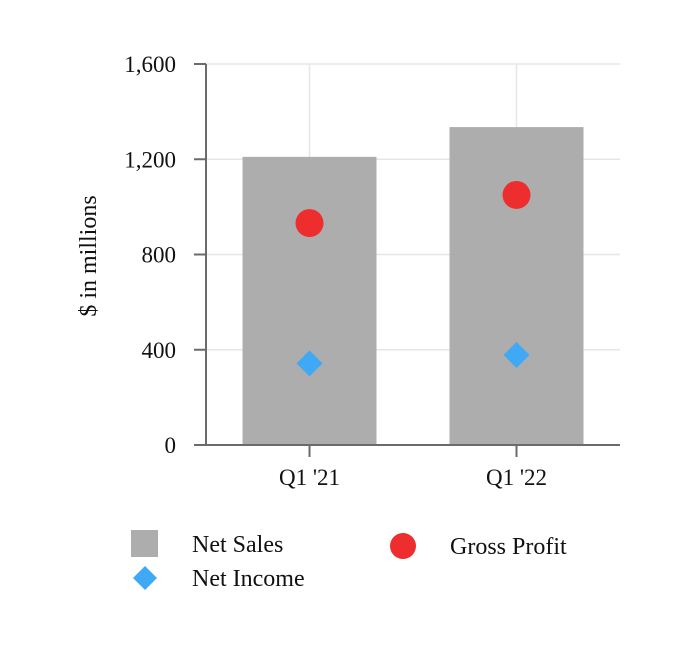 This screenshot has height=666, width=684. I want to click on legend-item: Gross Profit, so click(478, 546).